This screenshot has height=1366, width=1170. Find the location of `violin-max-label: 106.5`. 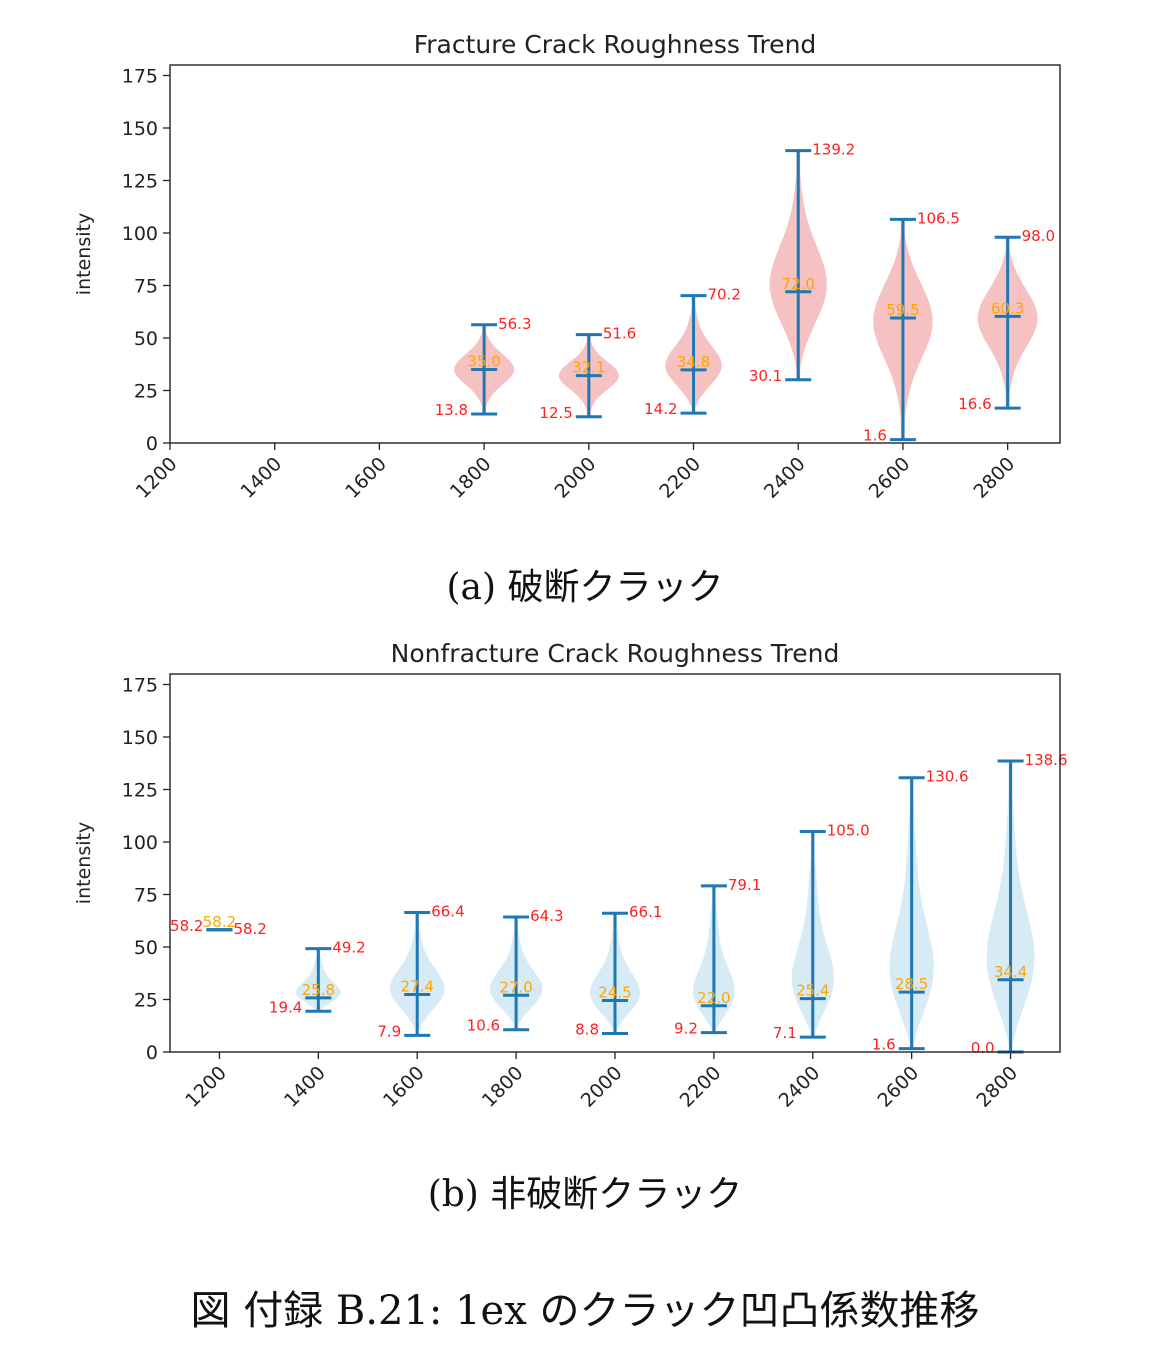

violin-max-label: 106.5 is located at coordinates (938, 218).